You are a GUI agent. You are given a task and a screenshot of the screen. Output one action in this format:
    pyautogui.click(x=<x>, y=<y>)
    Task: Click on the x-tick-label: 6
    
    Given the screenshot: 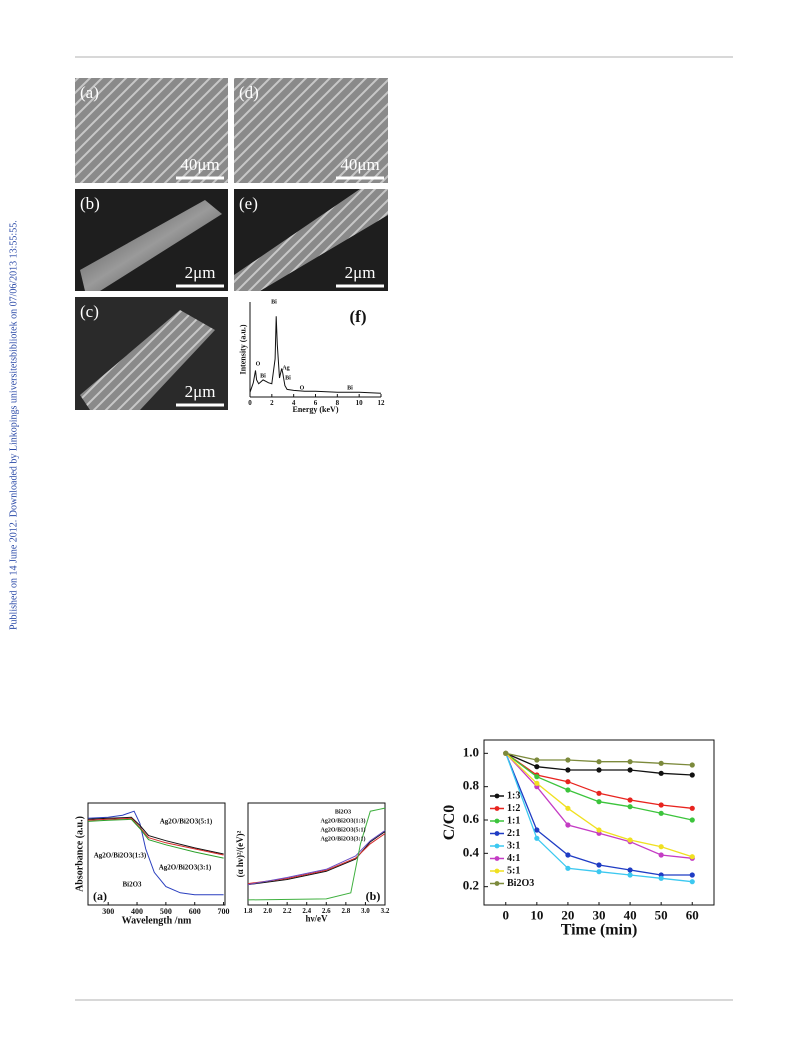 What is the action you would take?
    pyautogui.click(x=316, y=403)
    